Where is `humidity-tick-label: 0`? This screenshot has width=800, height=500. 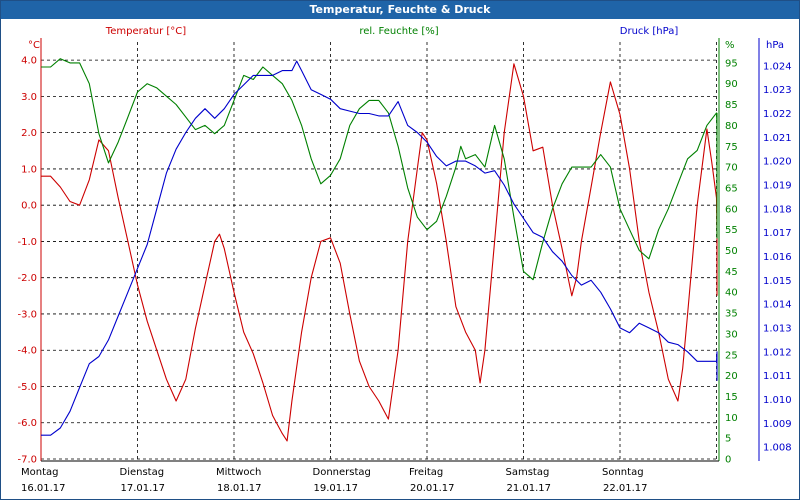
humidity-tick-label: 0 is located at coordinates (728, 460).